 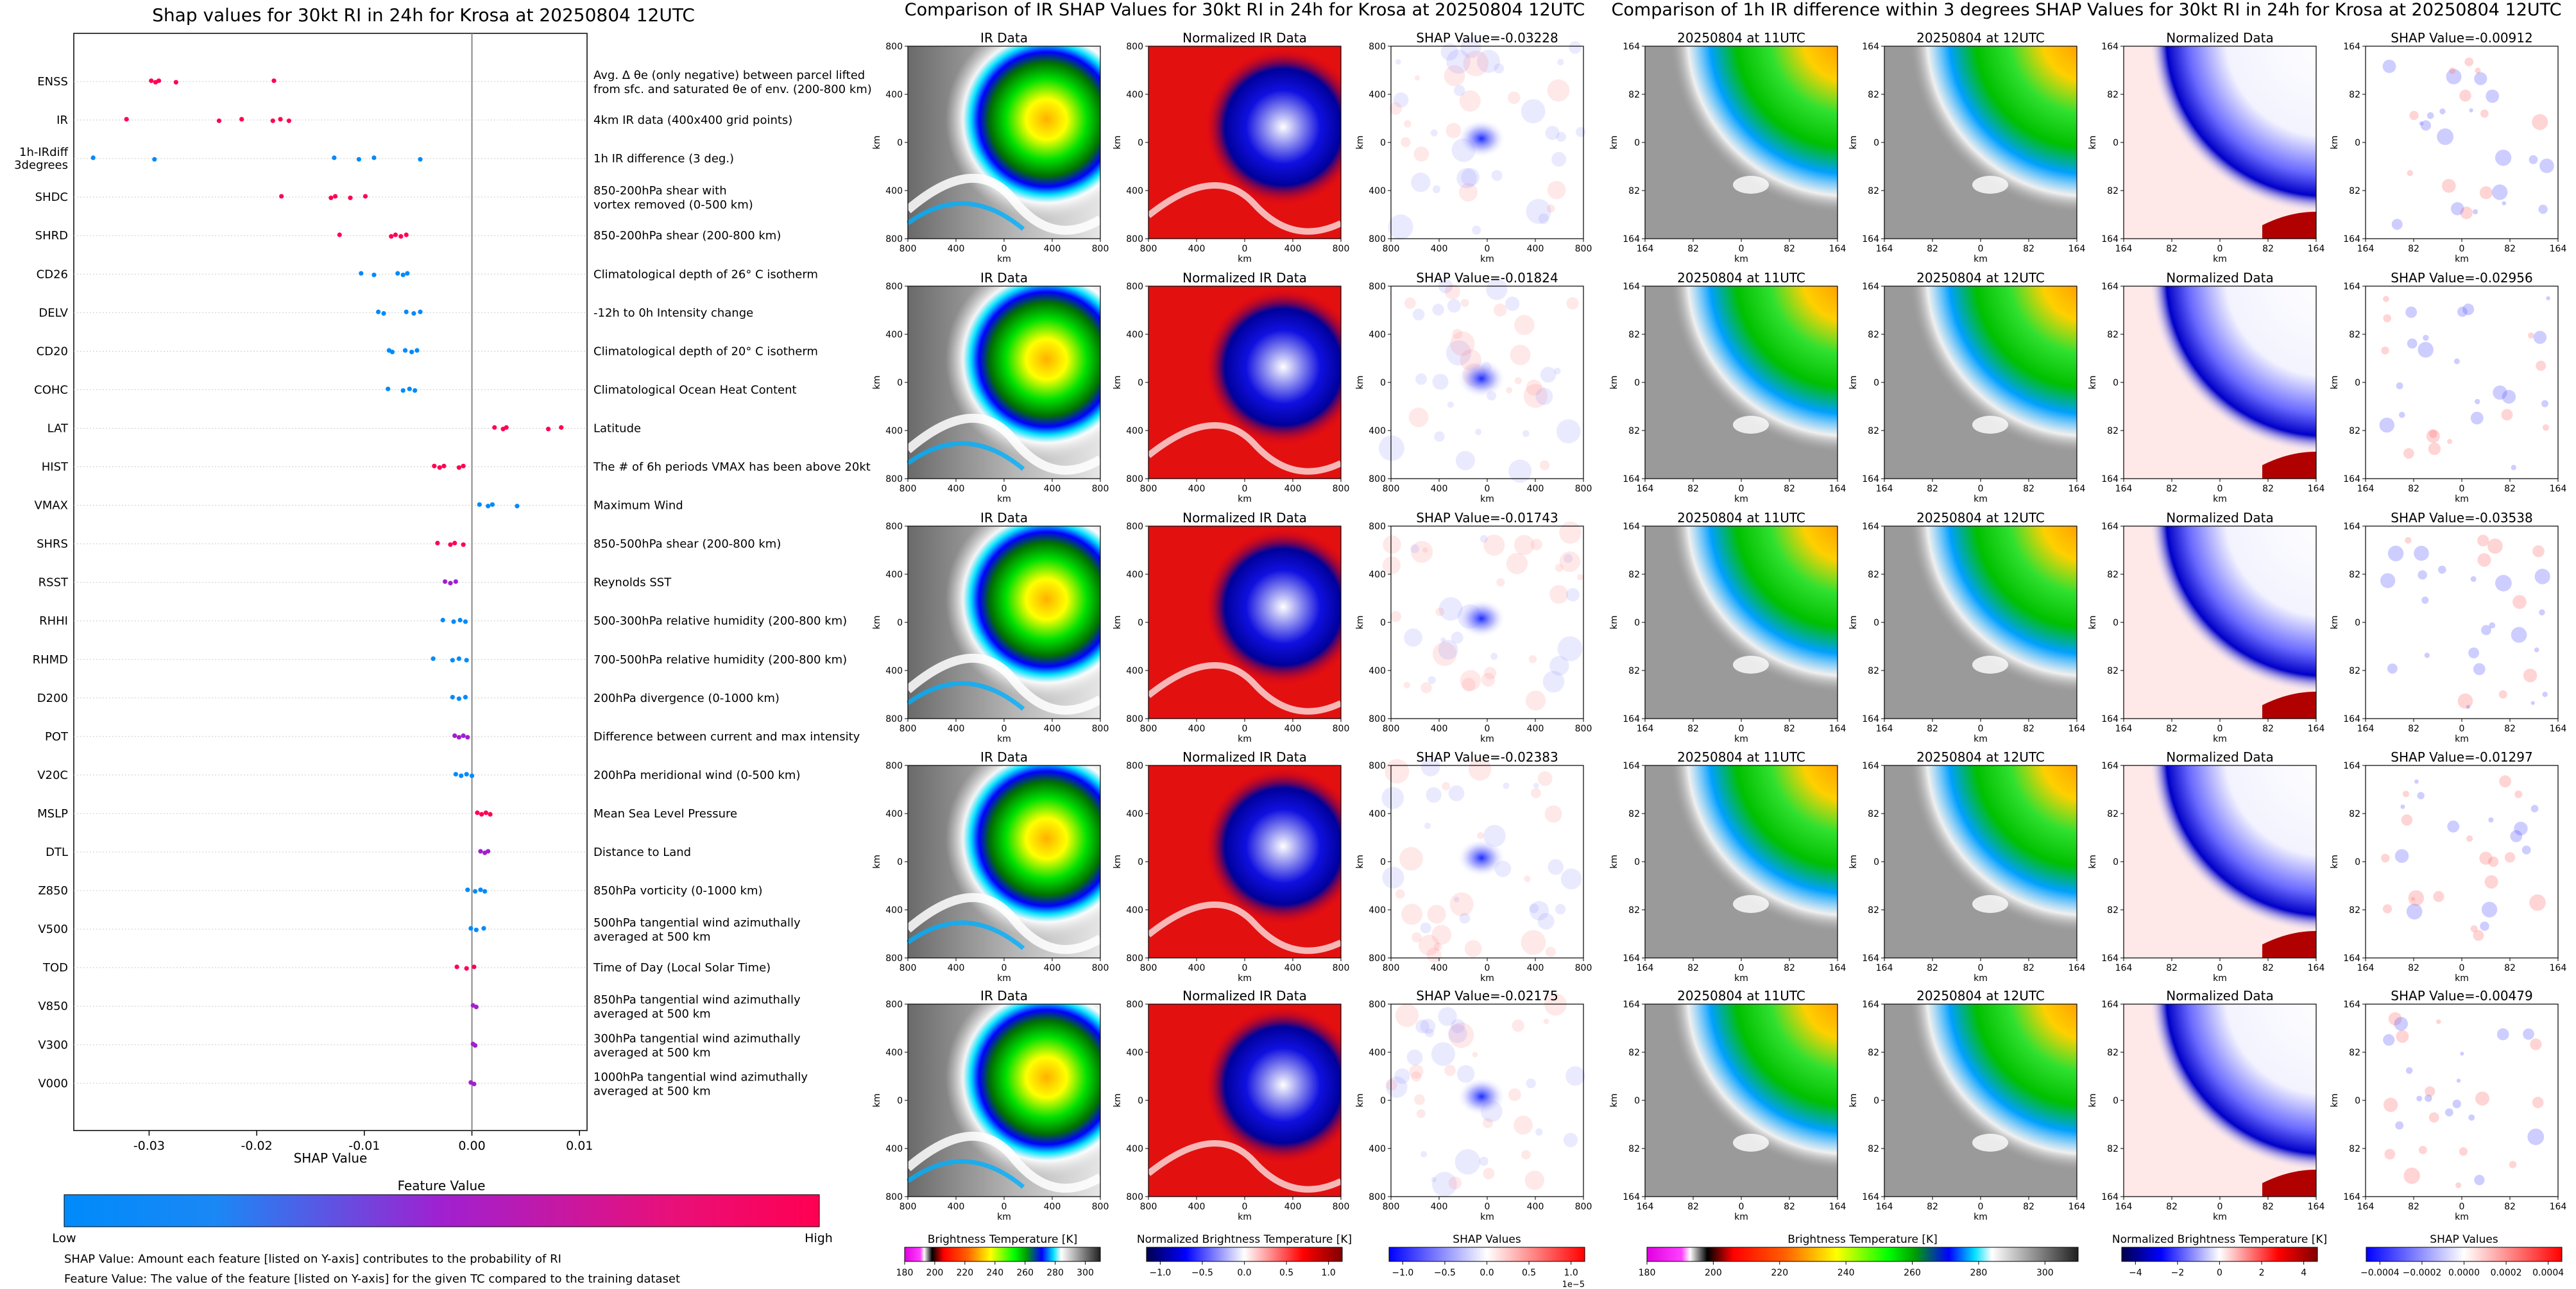 I want to click on colorbar-tick-label: 2, so click(x=2262, y=1273).